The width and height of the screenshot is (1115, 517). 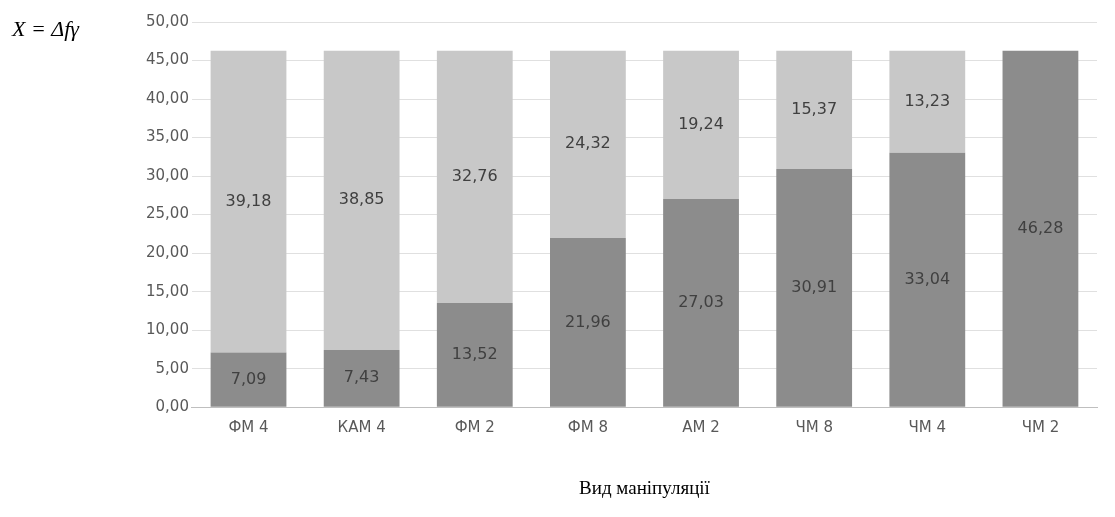 I want to click on data-label: 32,76, so click(x=474, y=176).